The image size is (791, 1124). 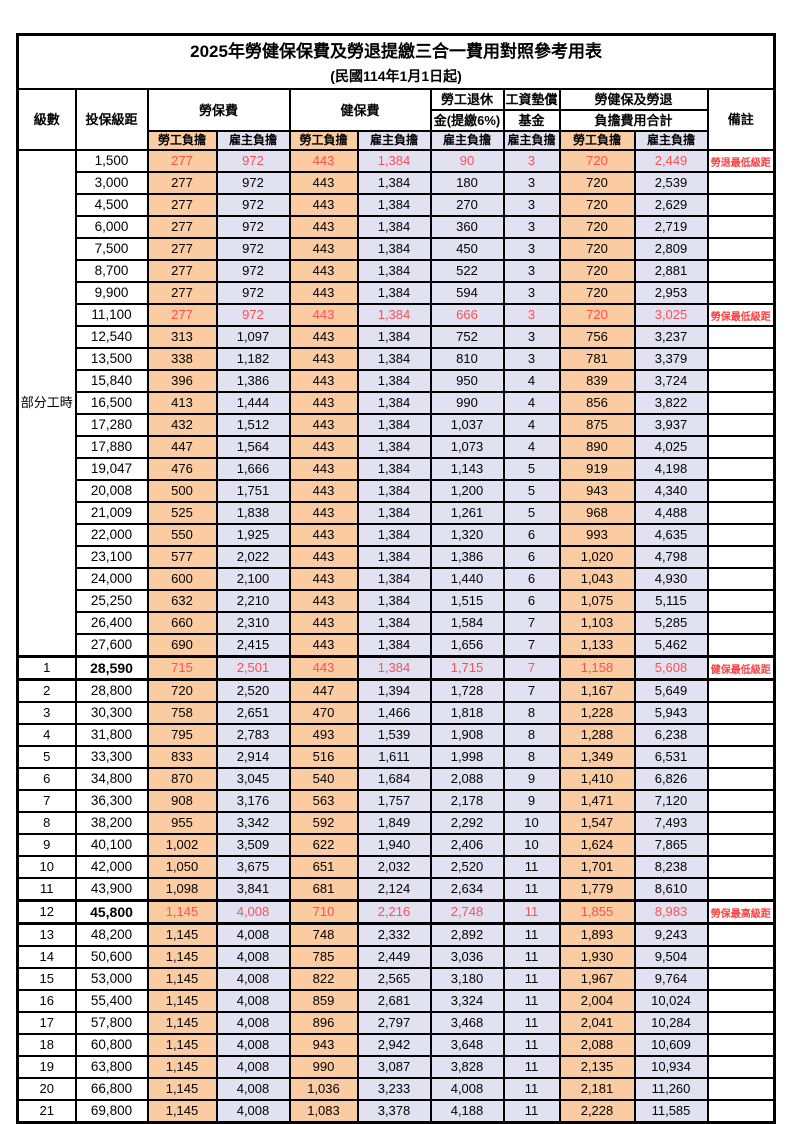 I want to click on value-cell: 781, so click(x=597, y=359).